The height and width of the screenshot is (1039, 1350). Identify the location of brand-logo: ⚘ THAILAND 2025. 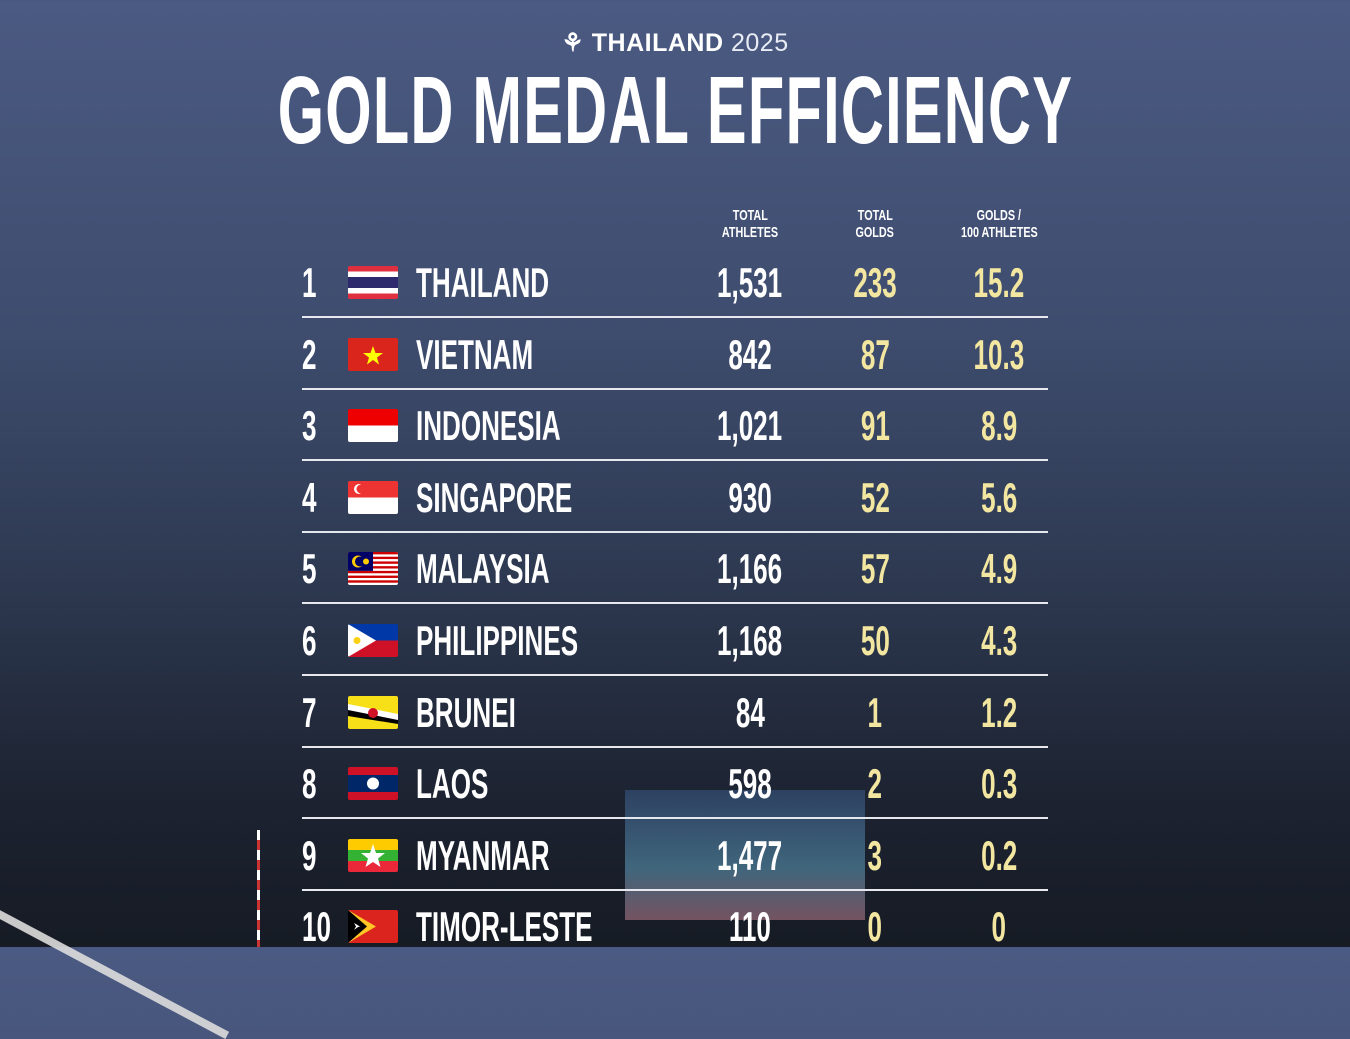
(675, 43).